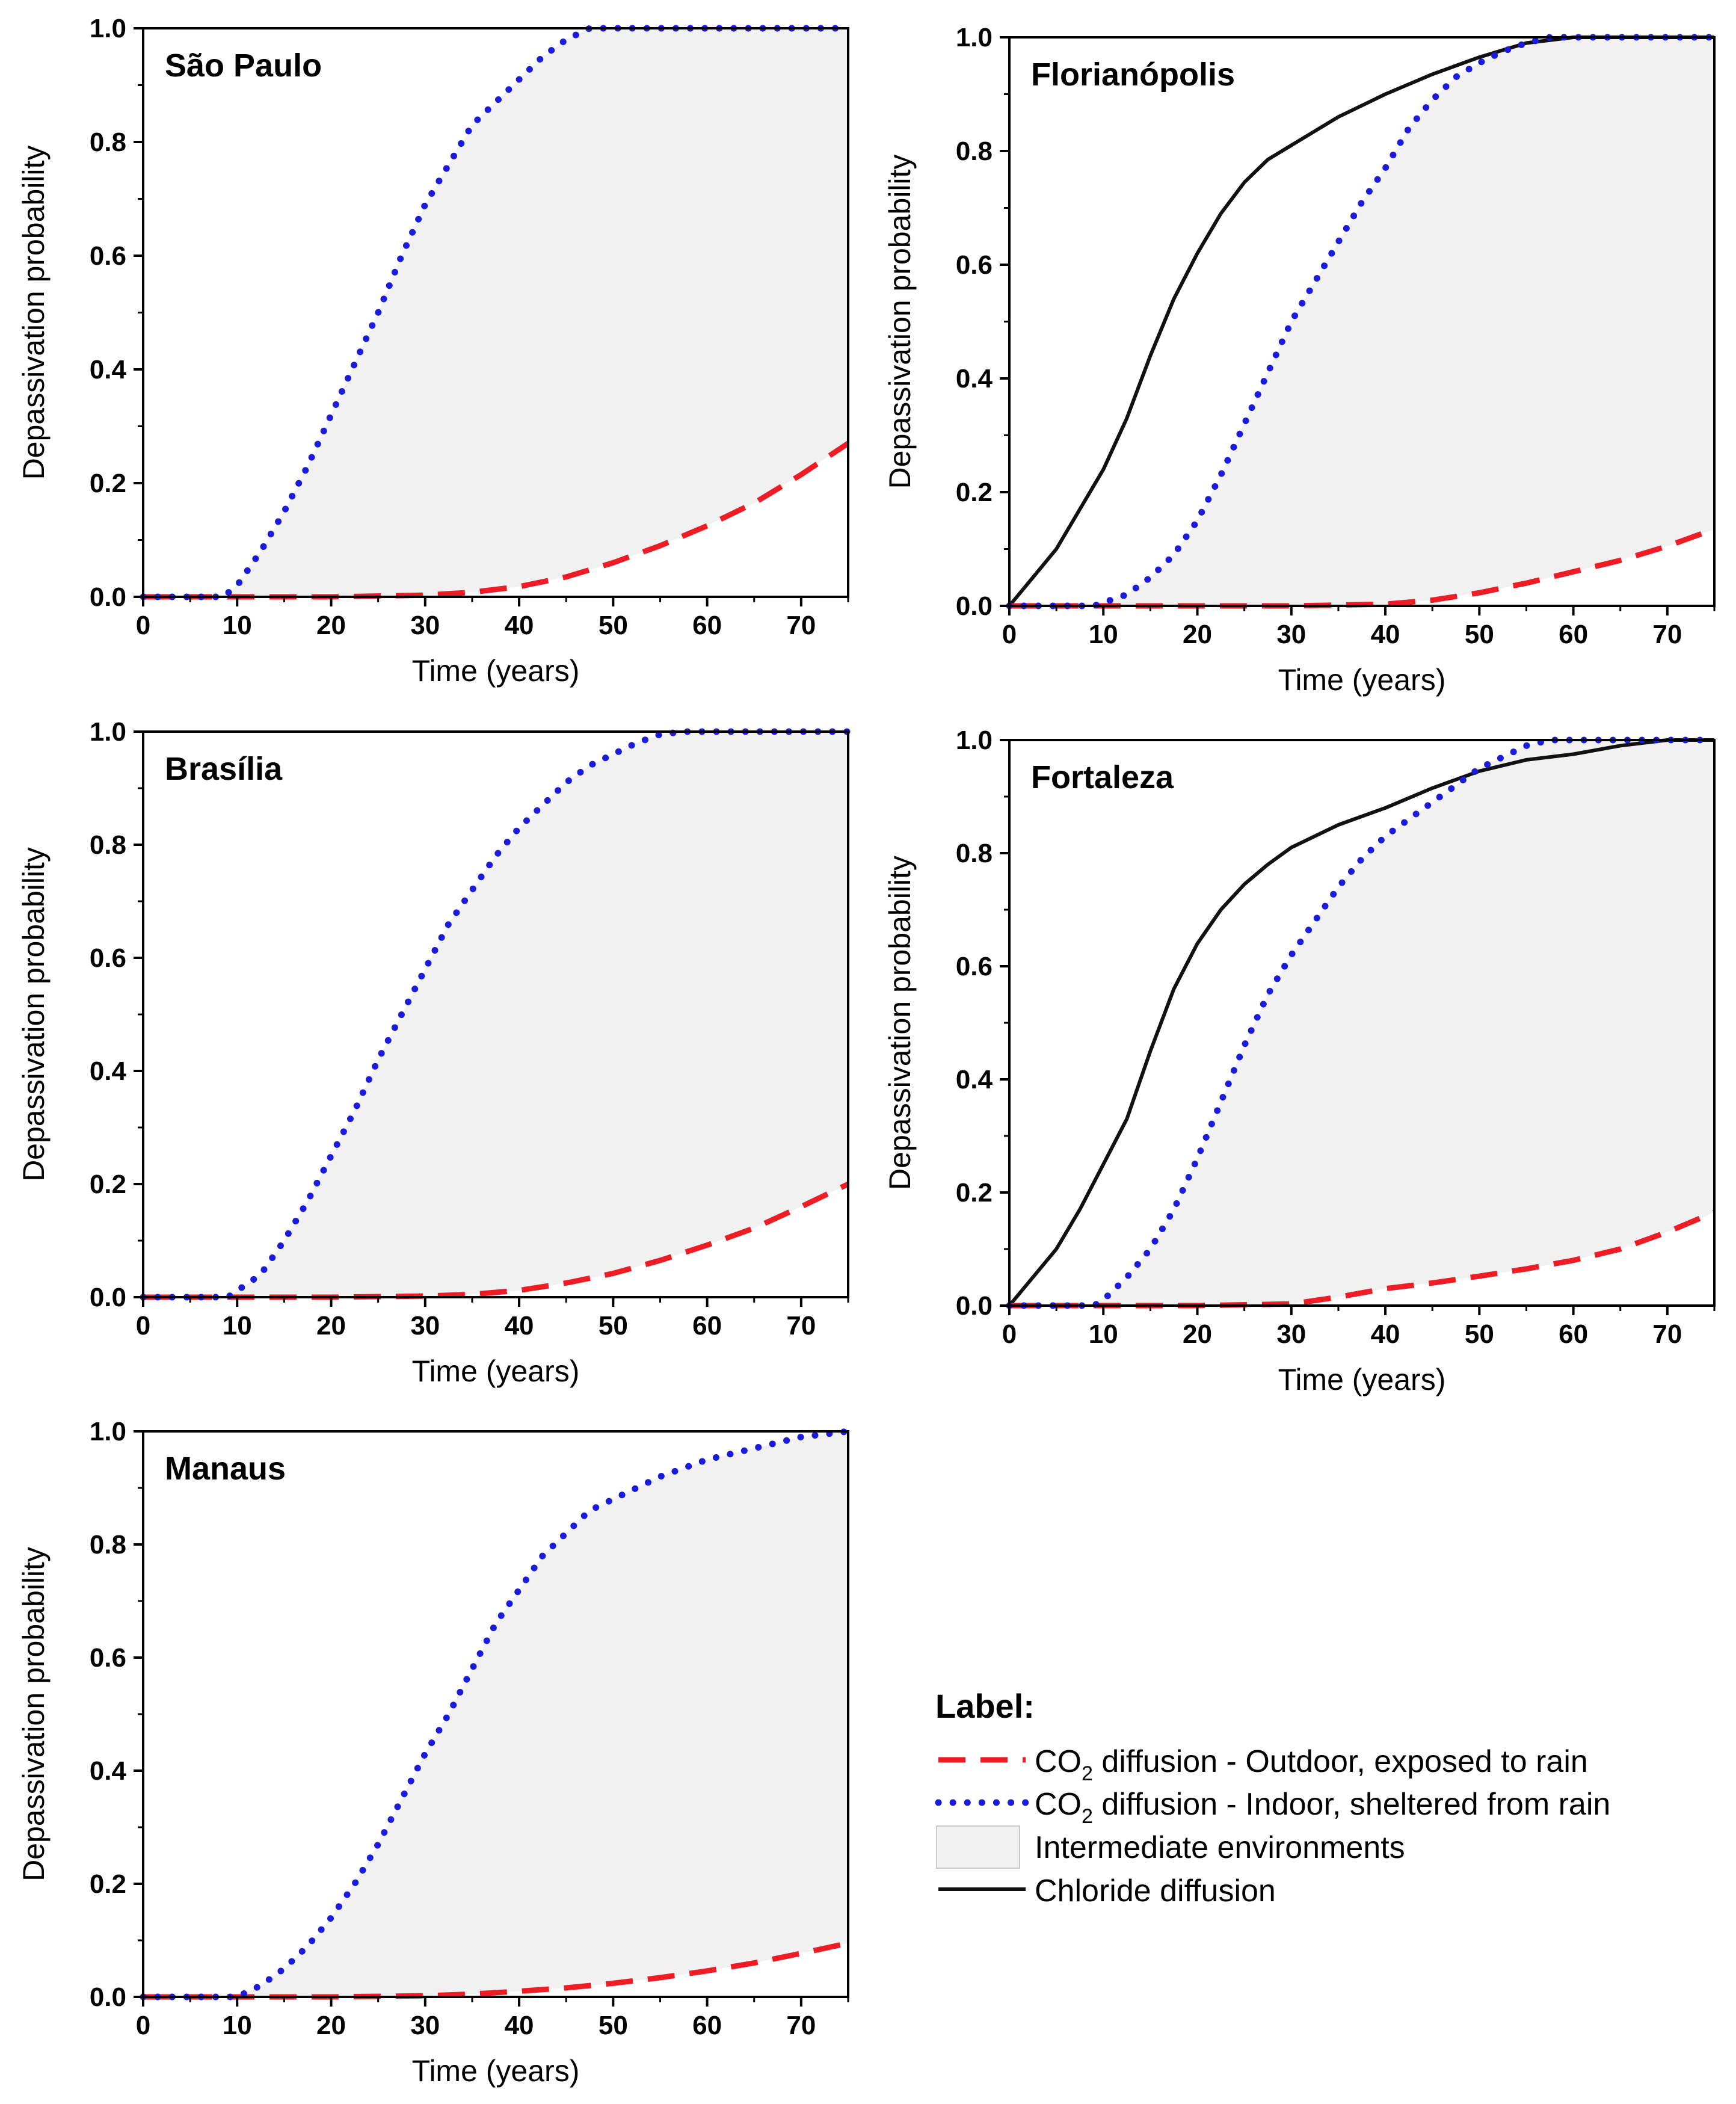 The height and width of the screenshot is (2104, 1736). Describe the element at coordinates (243, 66) in the screenshot. I see `chart-title: São Paulo` at that location.